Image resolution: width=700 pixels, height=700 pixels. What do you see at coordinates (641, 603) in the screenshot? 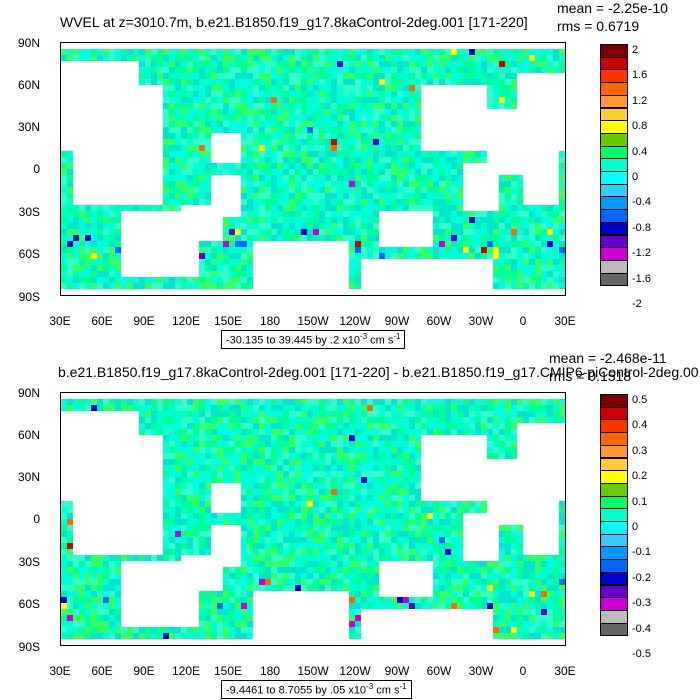
I see `colorbar-label: -0.3` at bounding box center [641, 603].